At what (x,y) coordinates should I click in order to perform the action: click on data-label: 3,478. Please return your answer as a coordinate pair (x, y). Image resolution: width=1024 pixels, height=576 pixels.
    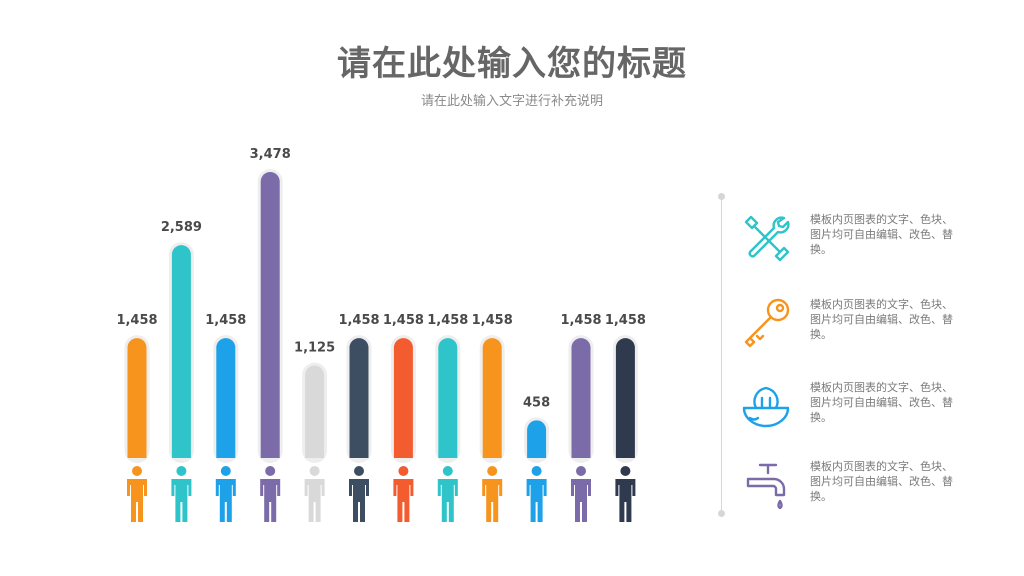
    Looking at the image, I should click on (270, 154).